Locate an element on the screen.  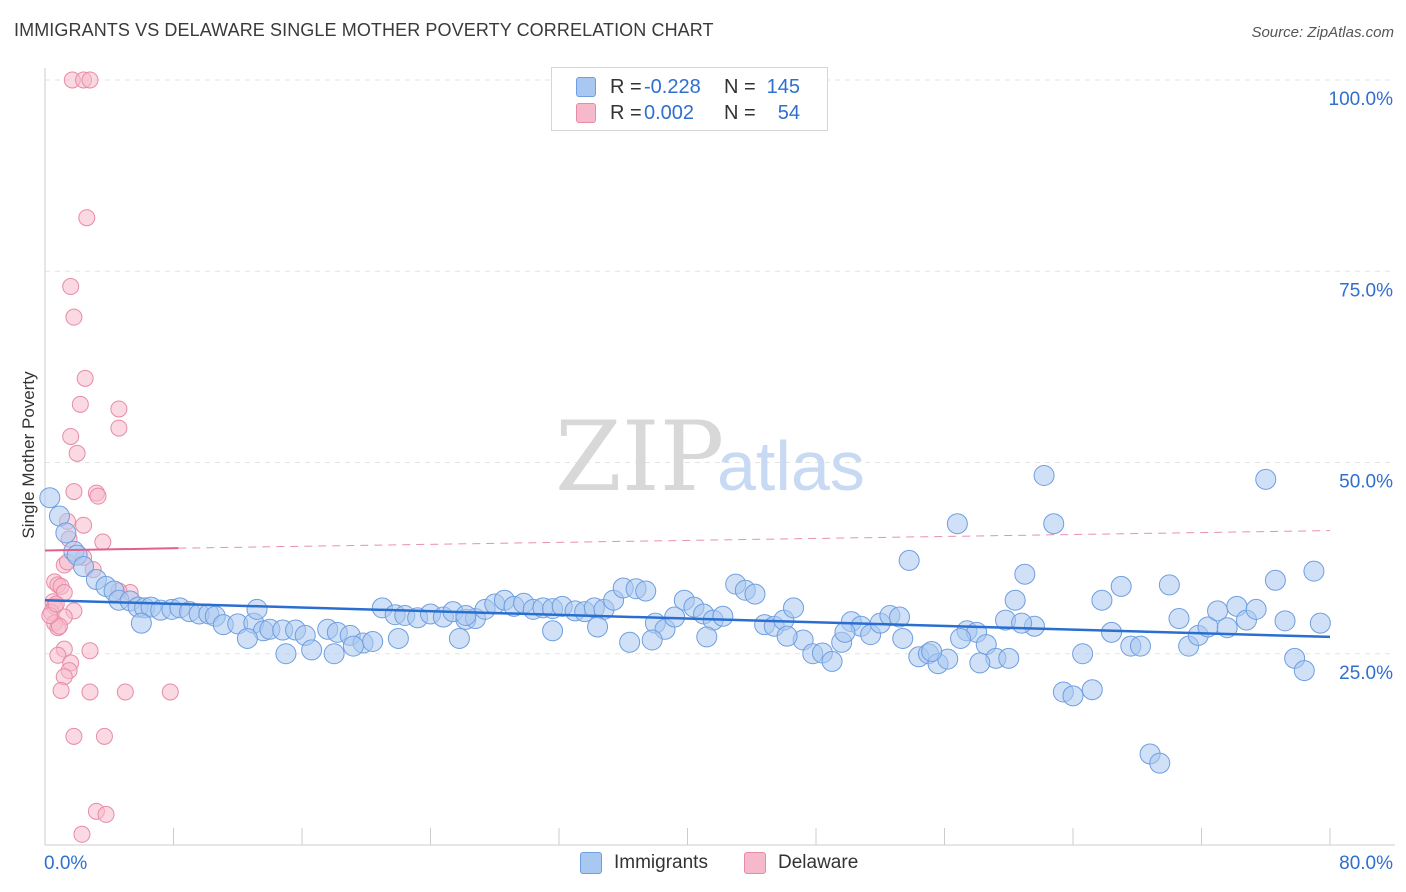
legend-swatch-blue is located at coordinates (586, 87).